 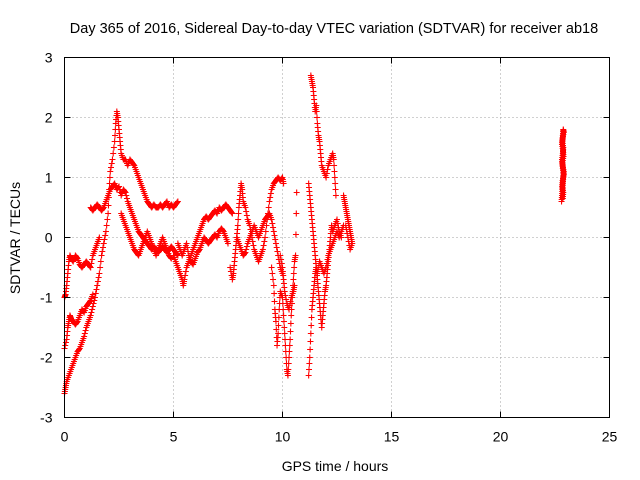 What do you see at coordinates (46, 298) in the screenshot?
I see `y-tick-label: -1` at bounding box center [46, 298].